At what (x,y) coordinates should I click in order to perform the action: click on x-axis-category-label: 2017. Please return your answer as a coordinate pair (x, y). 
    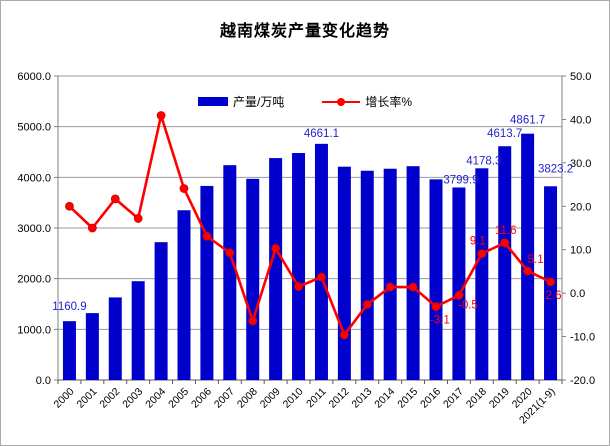
    Looking at the image, I should click on (453, 398).